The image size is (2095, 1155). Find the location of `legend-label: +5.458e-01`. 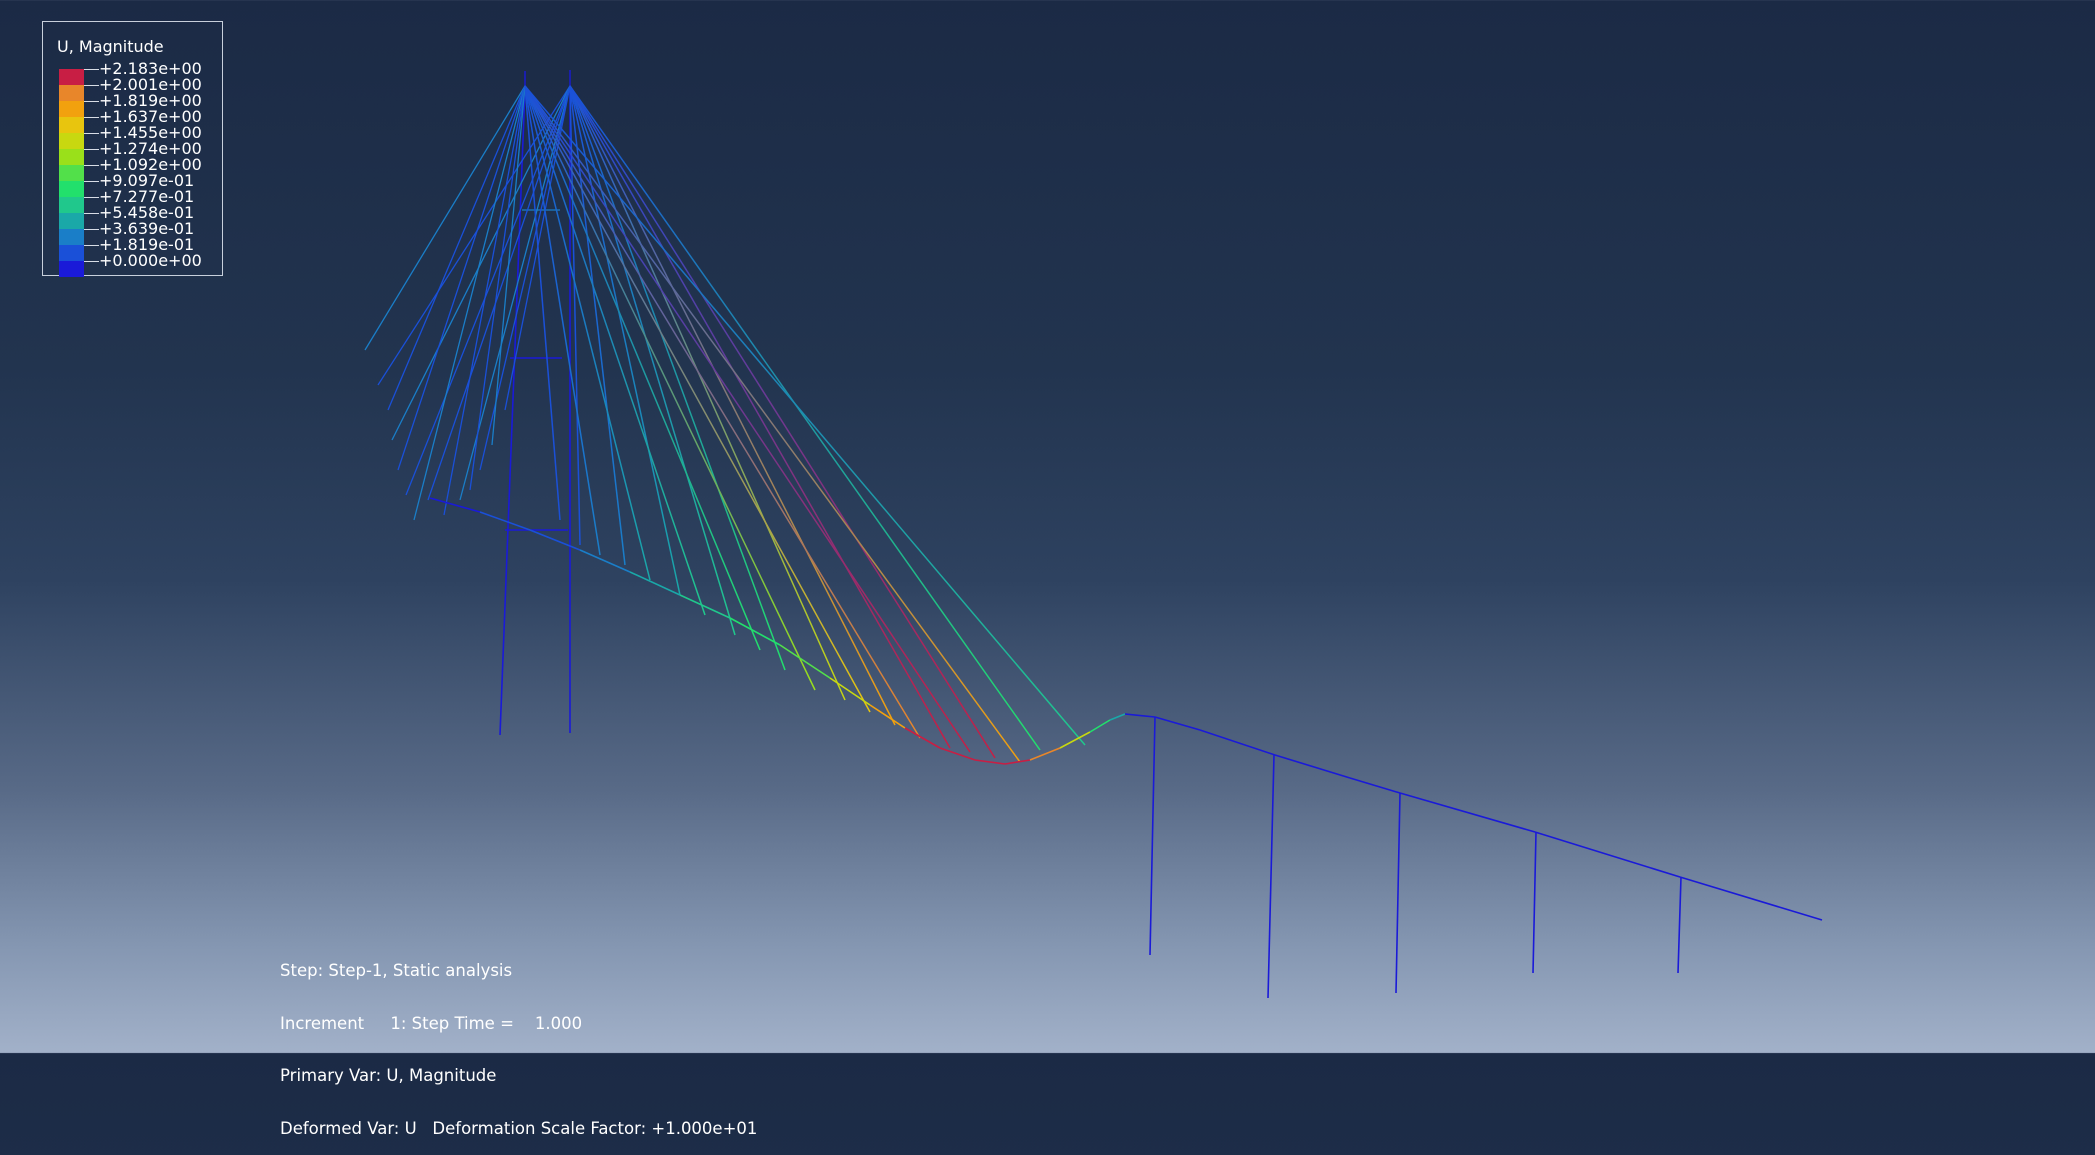

legend-label: +5.458e-01 is located at coordinates (147, 212).